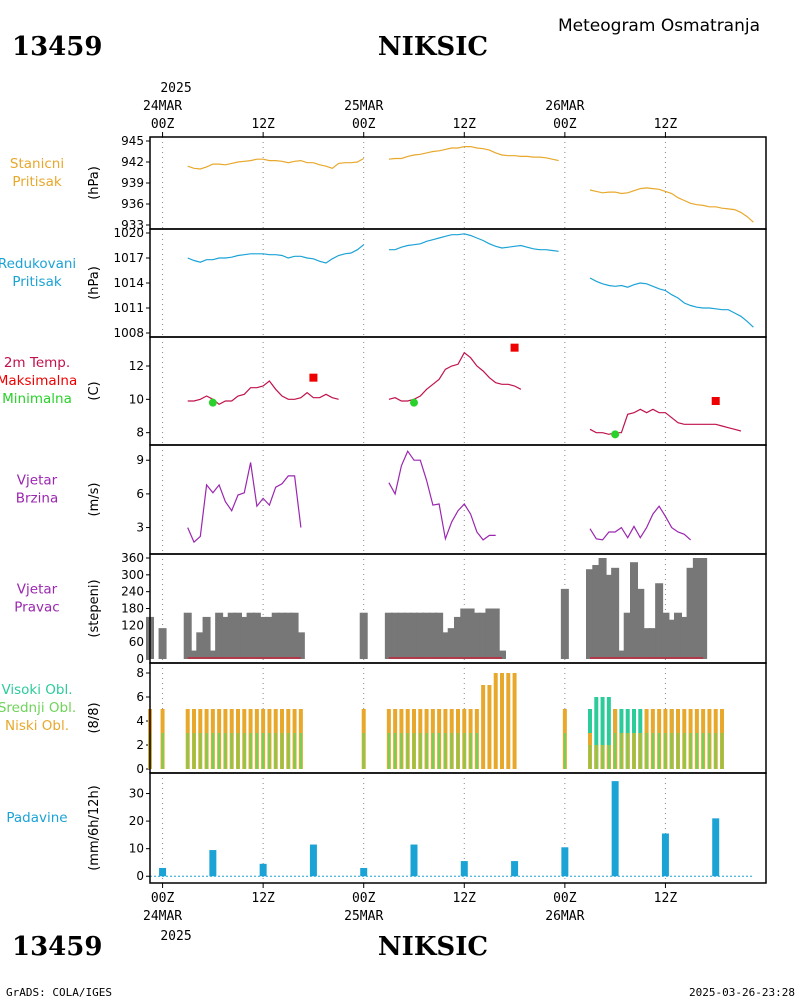  Describe the element at coordinates (742, 992) in the screenshot. I see `footer-timestamp: 2025-03-26-23:28` at that location.